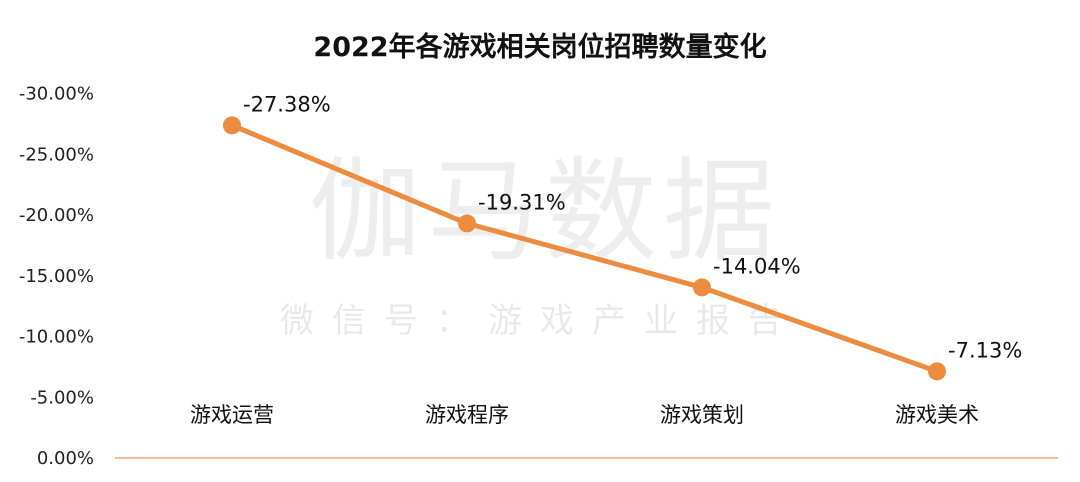 The image size is (1080, 482). Describe the element at coordinates (985, 350) in the screenshot. I see `data-label: -7.13%` at that location.